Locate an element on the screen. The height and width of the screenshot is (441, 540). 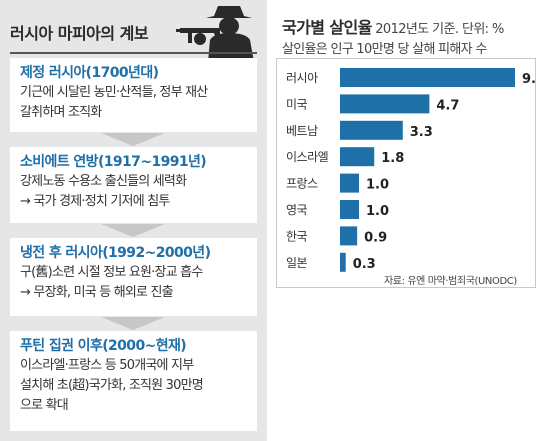
chart-note: 살인율은 인구 10만명 당 살해 피해자 수 is located at coordinates (384, 49).